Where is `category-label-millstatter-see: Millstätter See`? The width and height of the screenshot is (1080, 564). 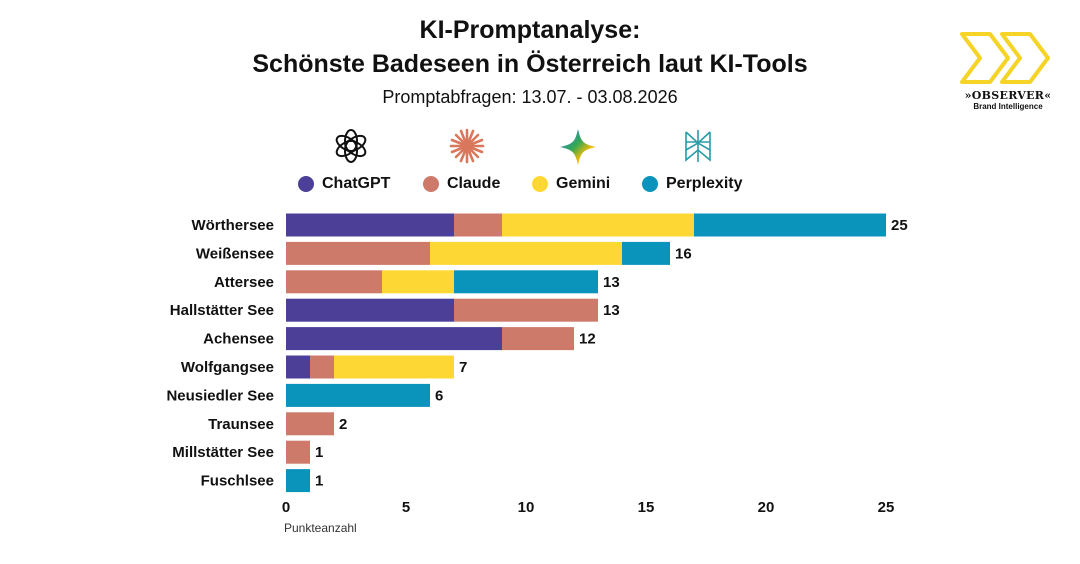
category-label-millstatter-see: Millstätter See is located at coordinates (223, 452).